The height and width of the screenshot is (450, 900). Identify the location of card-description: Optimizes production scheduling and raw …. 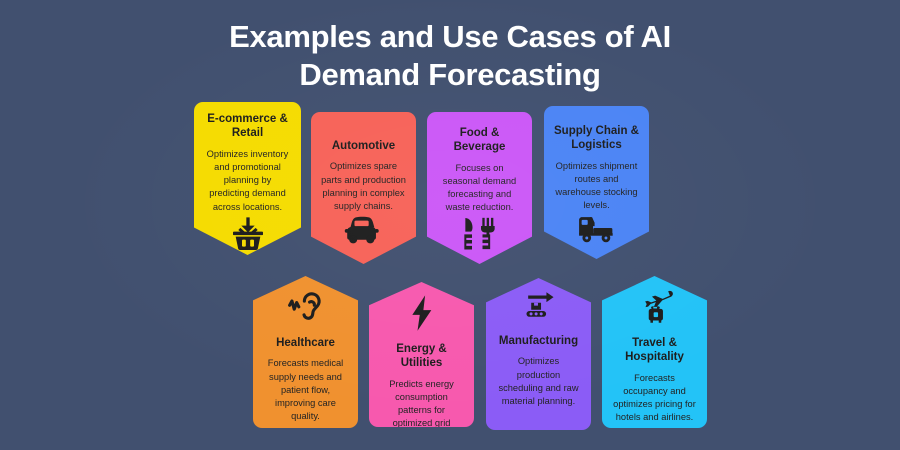
(538, 381).